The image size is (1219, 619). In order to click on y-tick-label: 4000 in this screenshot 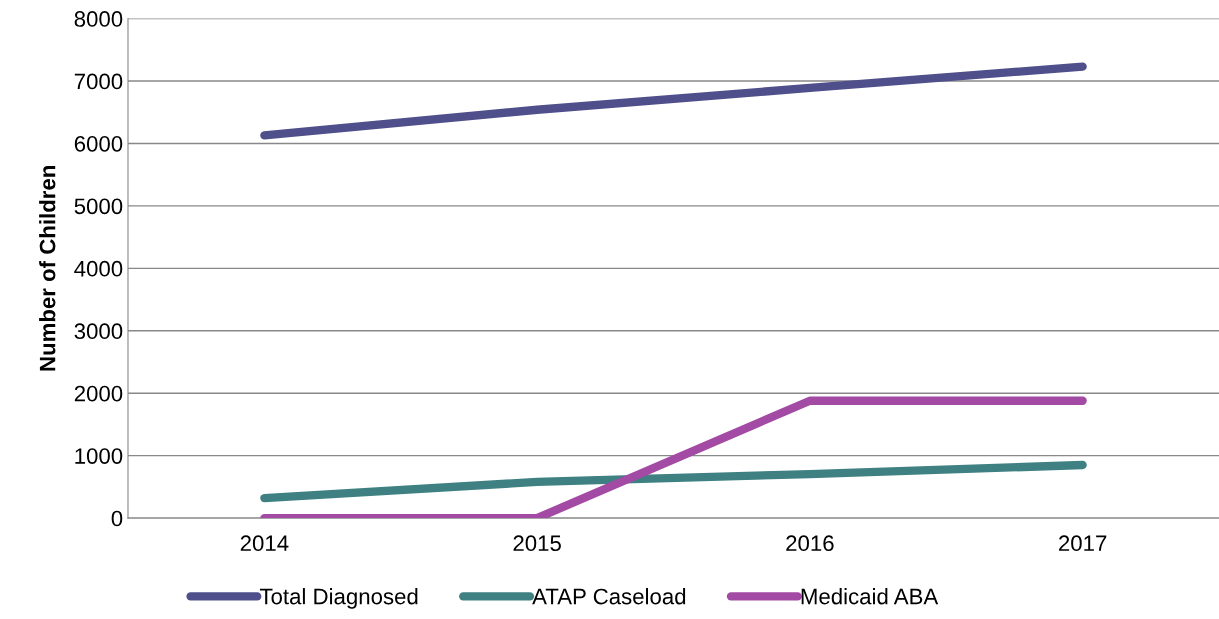, I will do `click(98, 268)`.